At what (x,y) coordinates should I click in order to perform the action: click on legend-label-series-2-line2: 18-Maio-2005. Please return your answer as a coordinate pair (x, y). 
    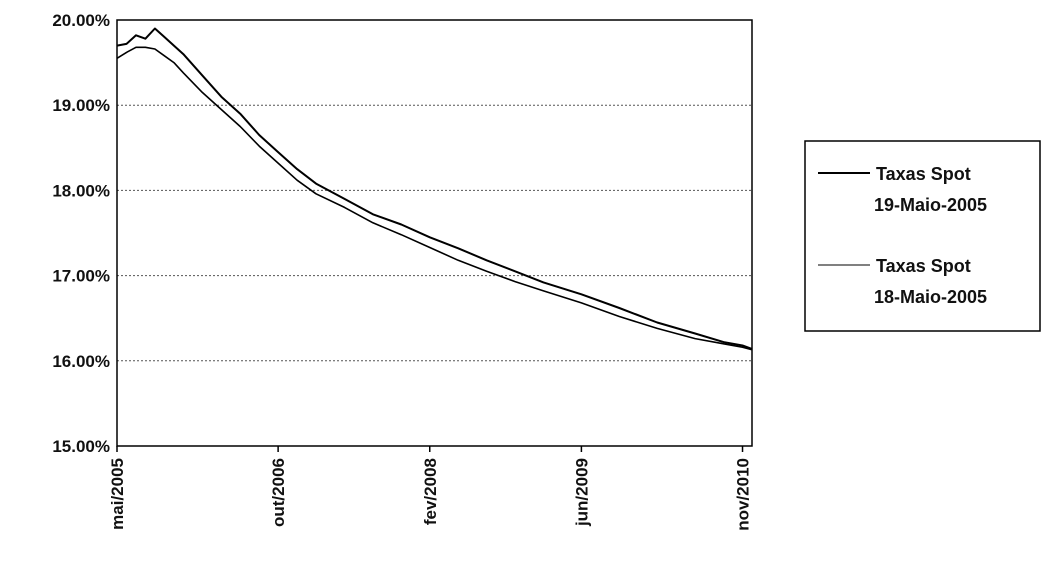
    Looking at the image, I should click on (930, 297).